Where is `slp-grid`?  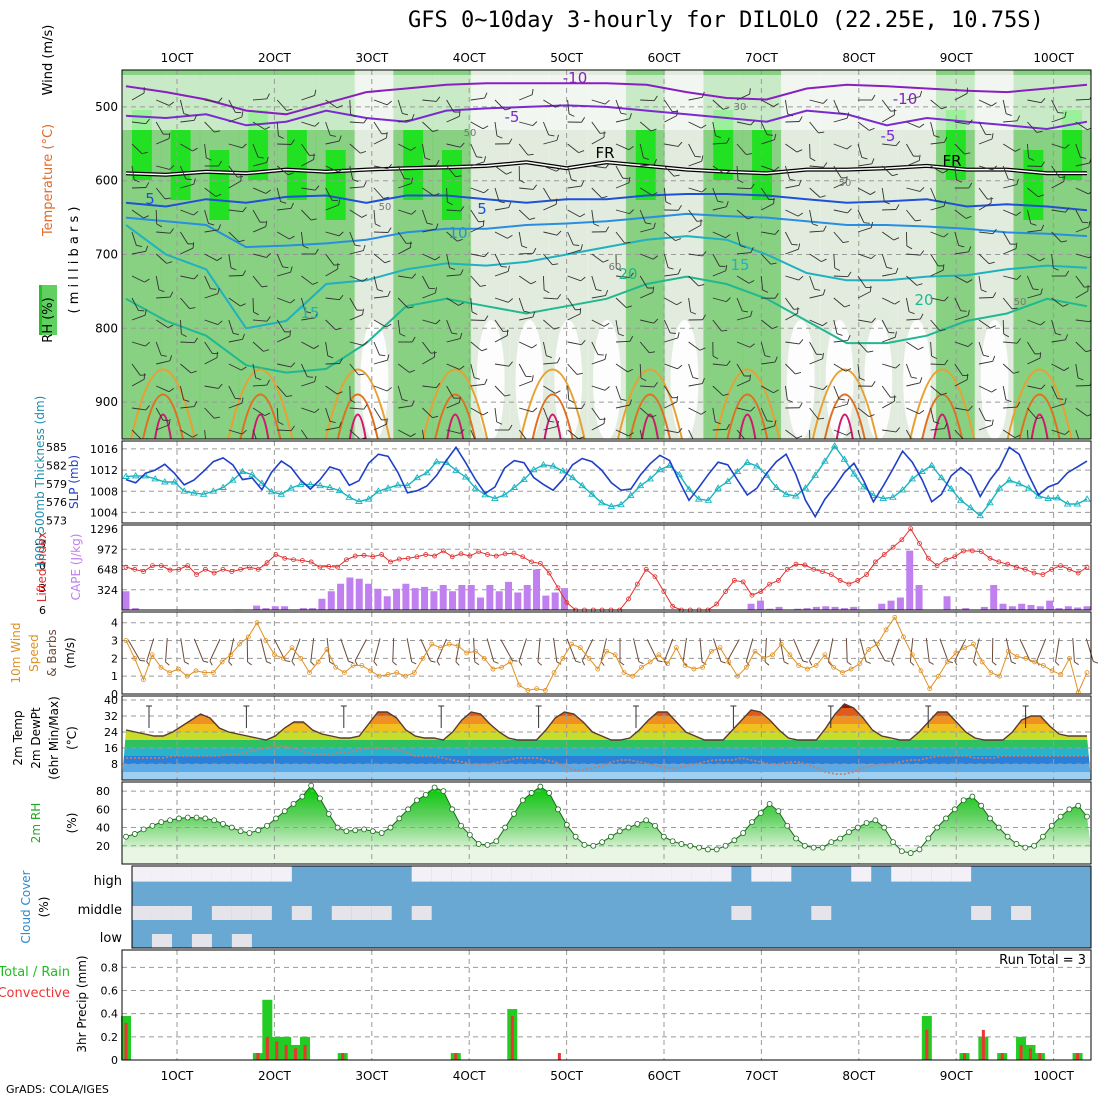 slp-grid is located at coordinates (606, 482).